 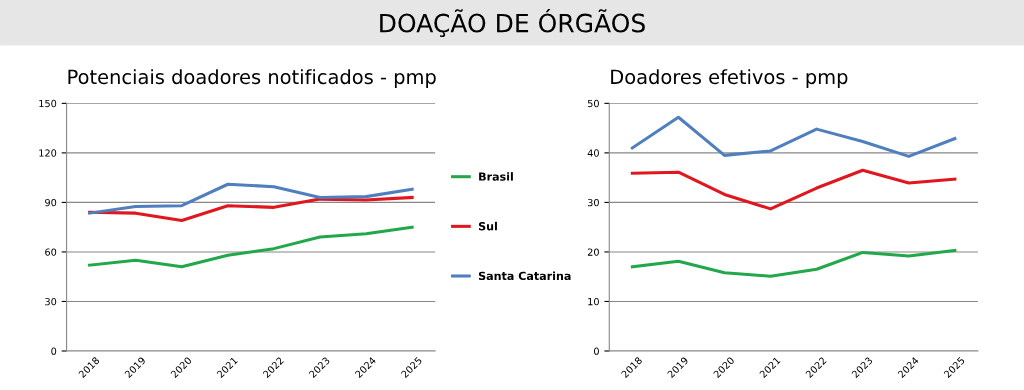 What do you see at coordinates (496, 176) in the screenshot?
I see `legend-label: Brasil` at bounding box center [496, 176].